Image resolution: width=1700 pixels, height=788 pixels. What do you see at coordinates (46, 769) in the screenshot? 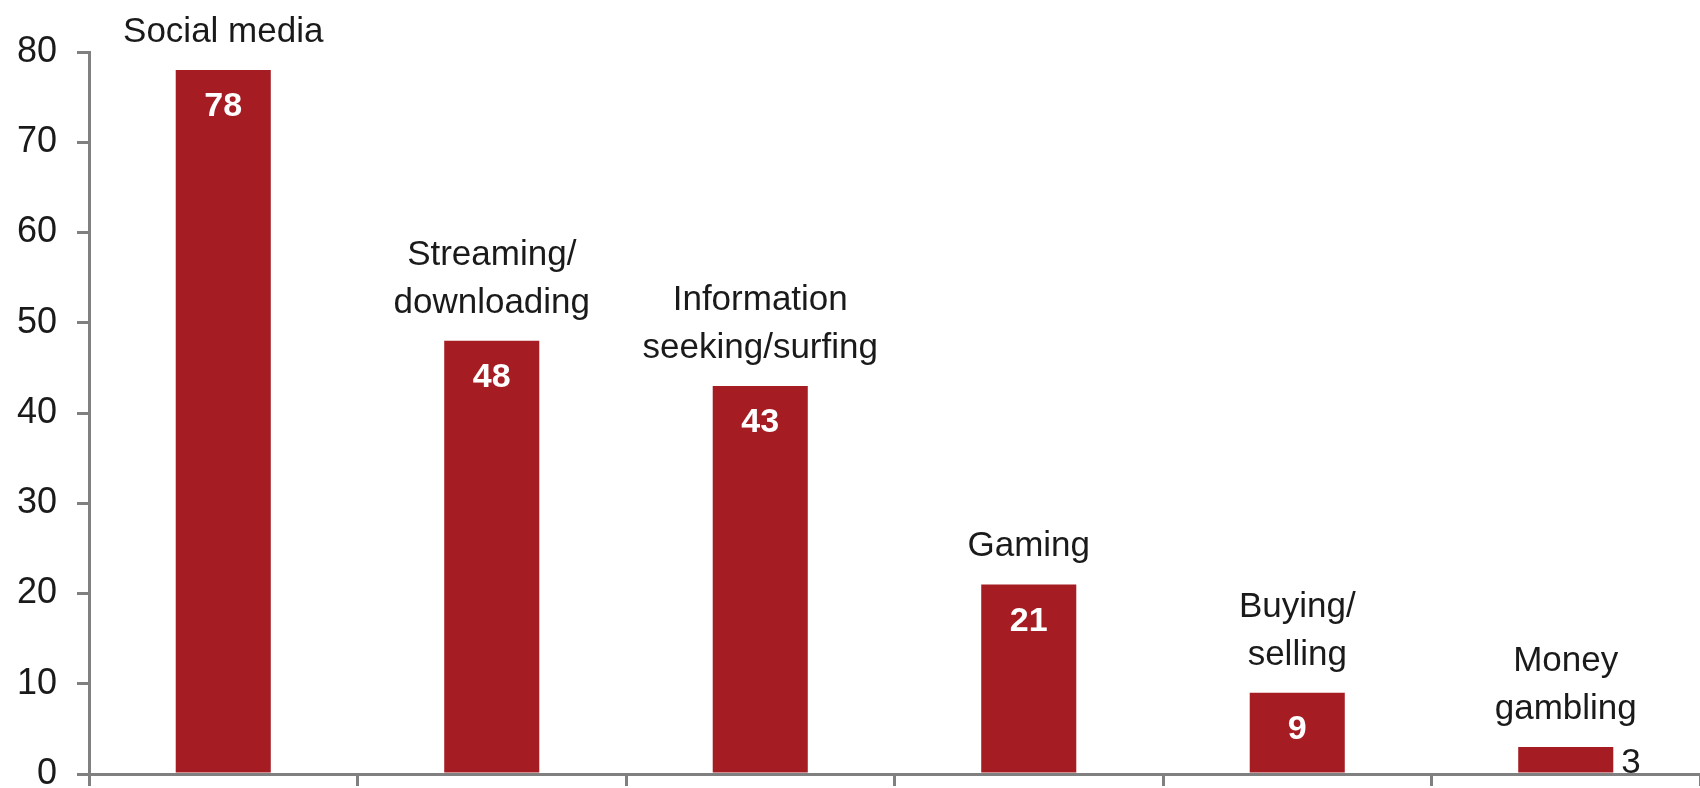
I see `y-tick-label: 0` at bounding box center [46, 769].